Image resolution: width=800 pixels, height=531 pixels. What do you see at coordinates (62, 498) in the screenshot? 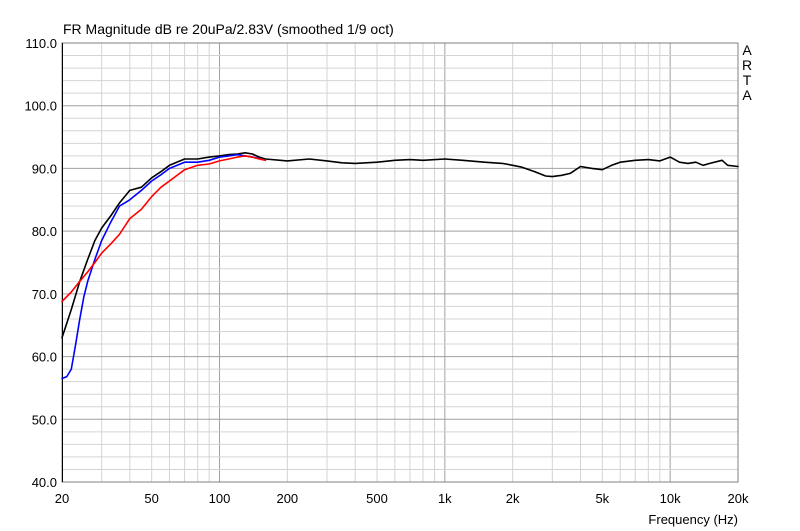
I see `x-tick-label: 20` at bounding box center [62, 498].